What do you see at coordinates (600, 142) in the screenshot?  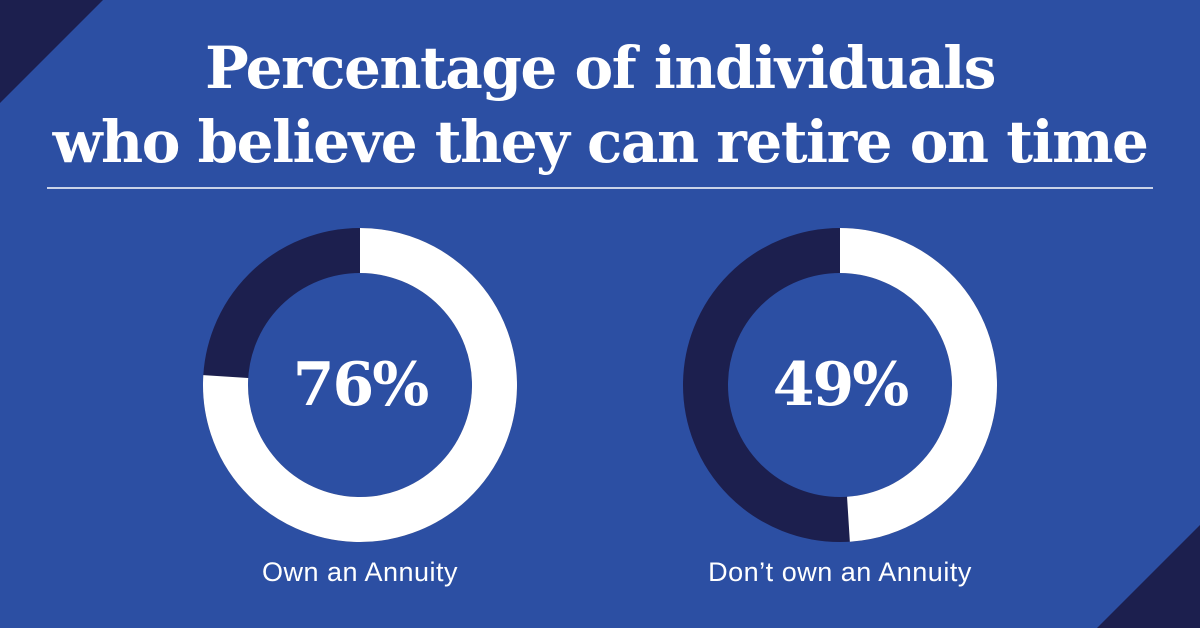 I see `title-line: who believe they can retire on time` at bounding box center [600, 142].